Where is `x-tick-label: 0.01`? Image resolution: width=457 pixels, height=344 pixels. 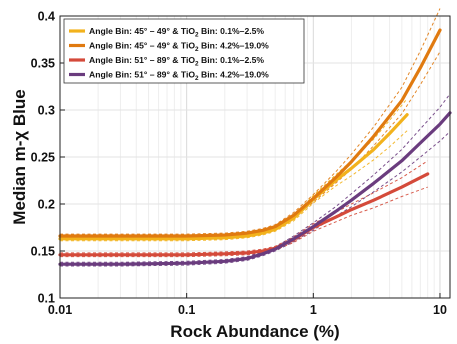 x-tick-label: 0.01 is located at coordinates (60, 310).